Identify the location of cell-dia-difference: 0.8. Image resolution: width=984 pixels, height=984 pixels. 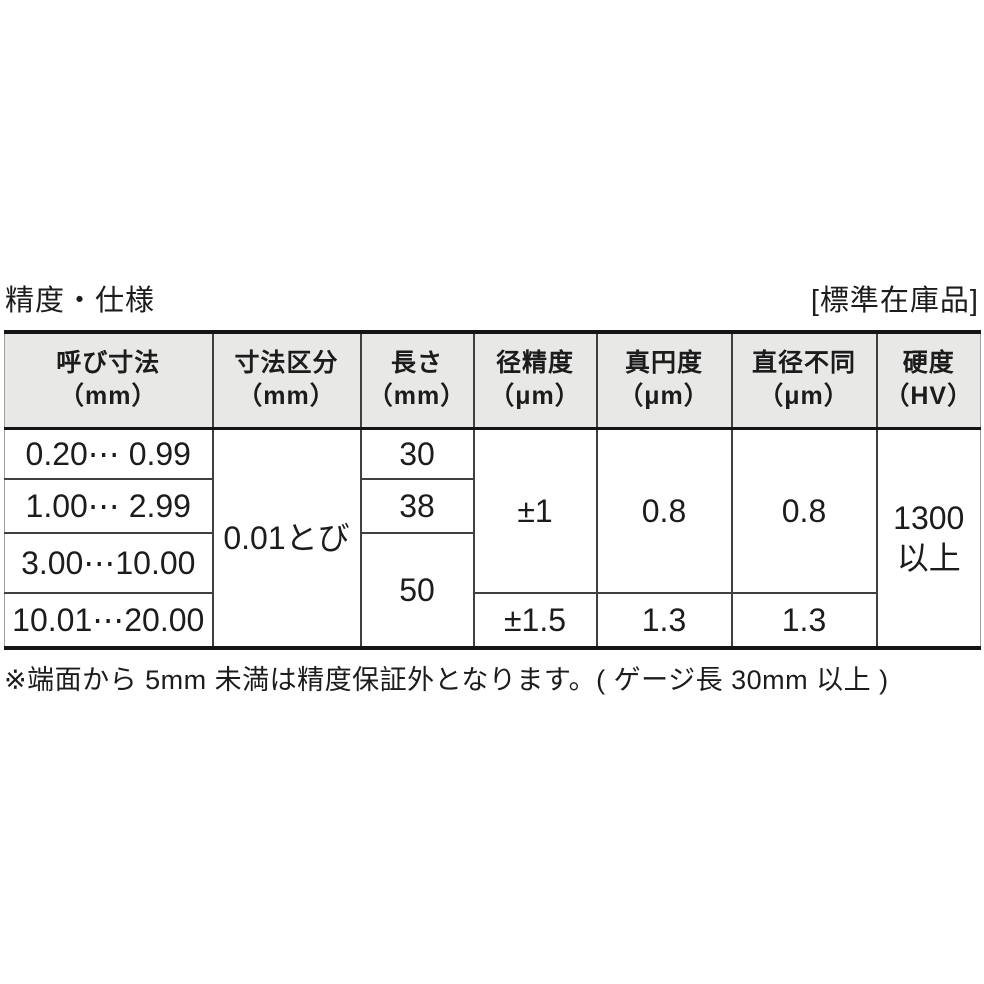
(803, 510).